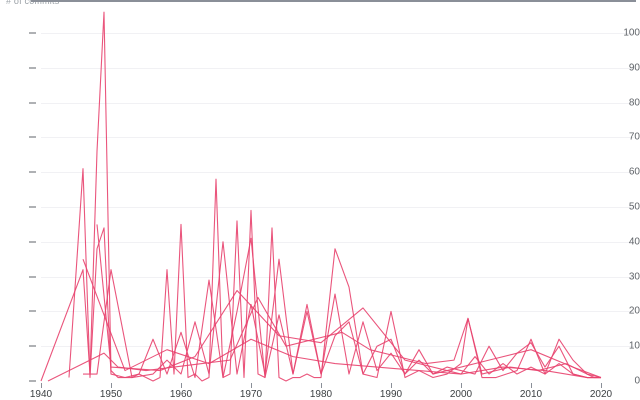 The width and height of the screenshot is (640, 400). I want to click on chart-axis-title: # of commits, so click(33, 3).